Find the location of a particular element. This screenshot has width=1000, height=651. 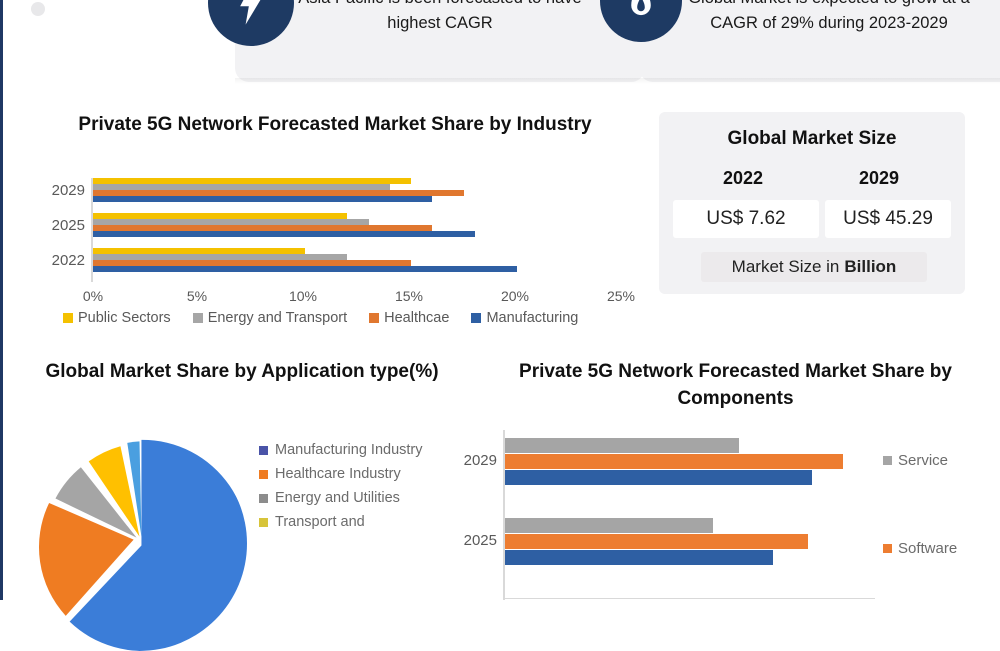

pie-slice-transport is located at coordinates (114, 491).